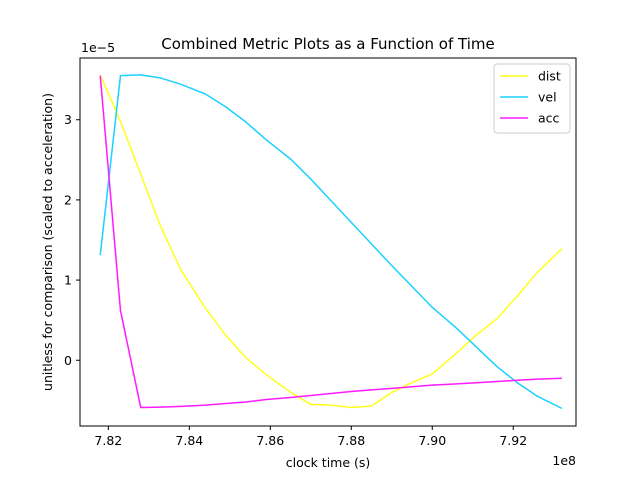 This screenshot has height=480, width=640. Describe the element at coordinates (68, 360) in the screenshot. I see `y-tick-label: 0` at that location.